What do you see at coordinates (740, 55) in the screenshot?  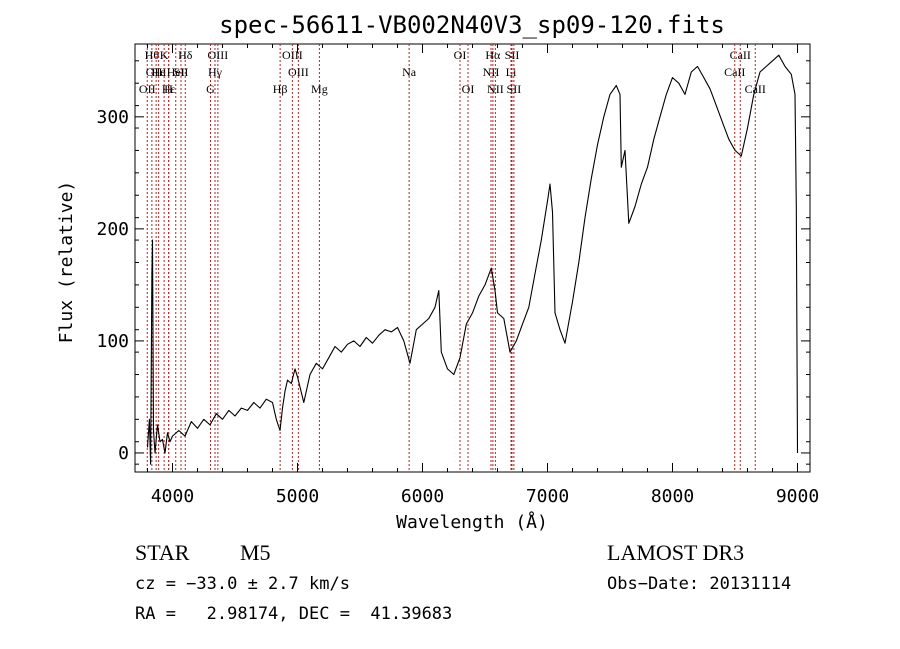 I see `line-label-27: CaII` at bounding box center [740, 55].